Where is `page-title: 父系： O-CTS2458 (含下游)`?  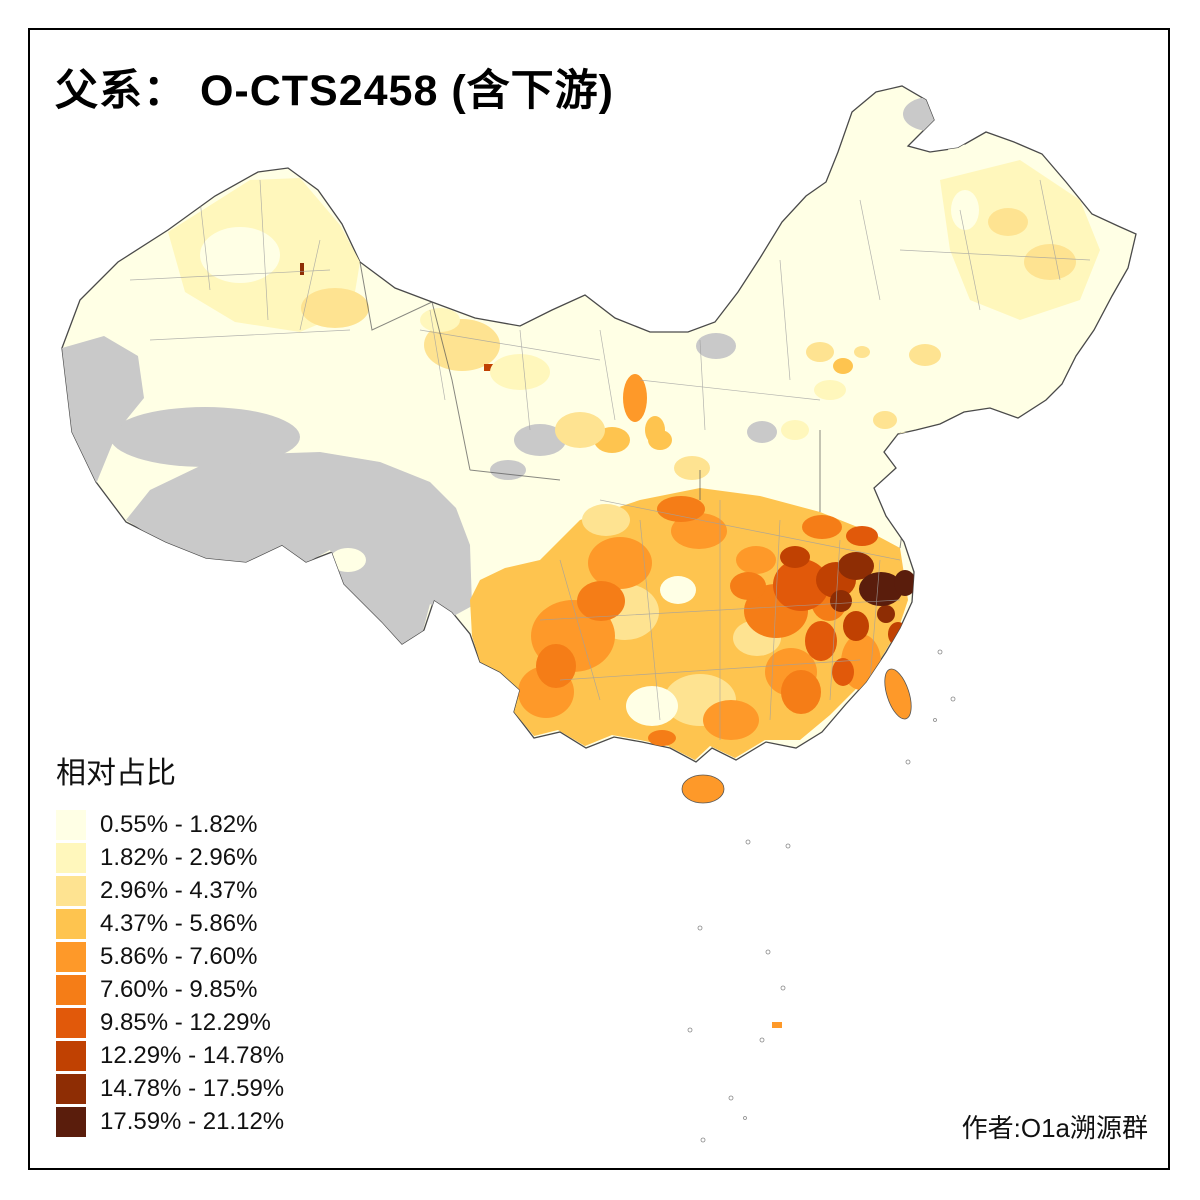 page-title: 父系： O-CTS2458 (含下游) is located at coordinates (334, 91).